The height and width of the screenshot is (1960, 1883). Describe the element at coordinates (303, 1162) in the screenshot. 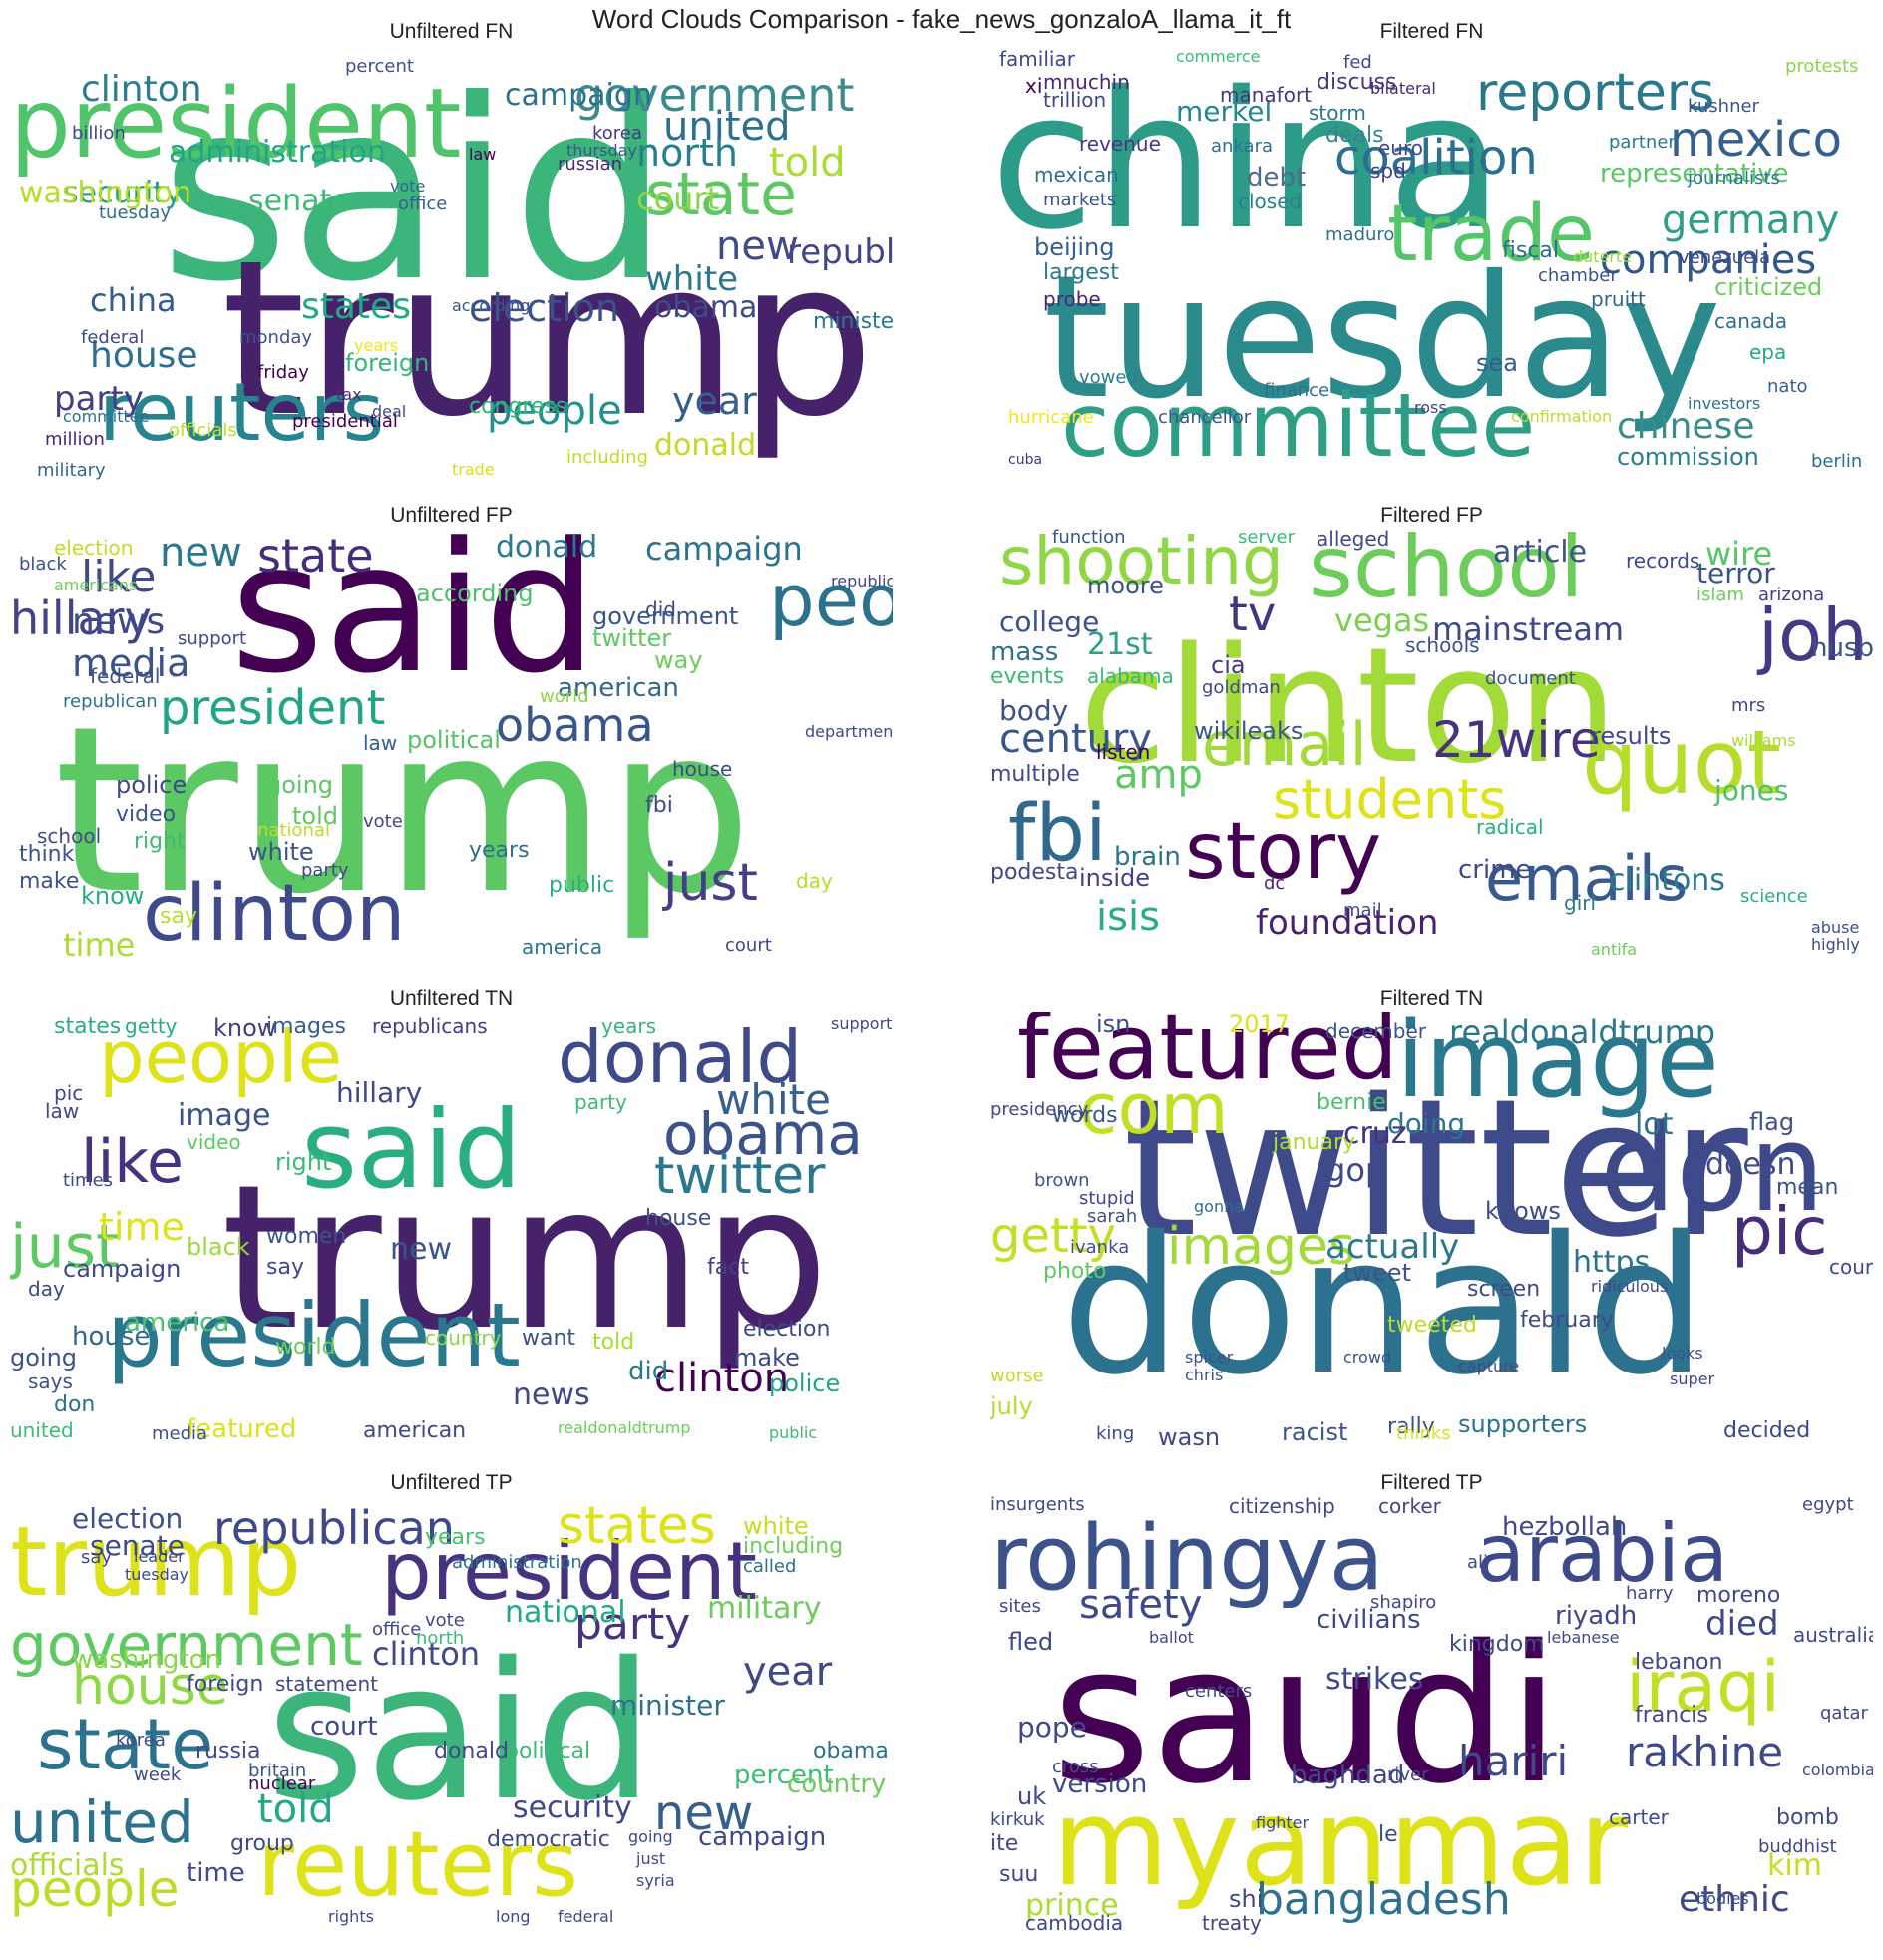

I see `cloud-word: right` at that location.